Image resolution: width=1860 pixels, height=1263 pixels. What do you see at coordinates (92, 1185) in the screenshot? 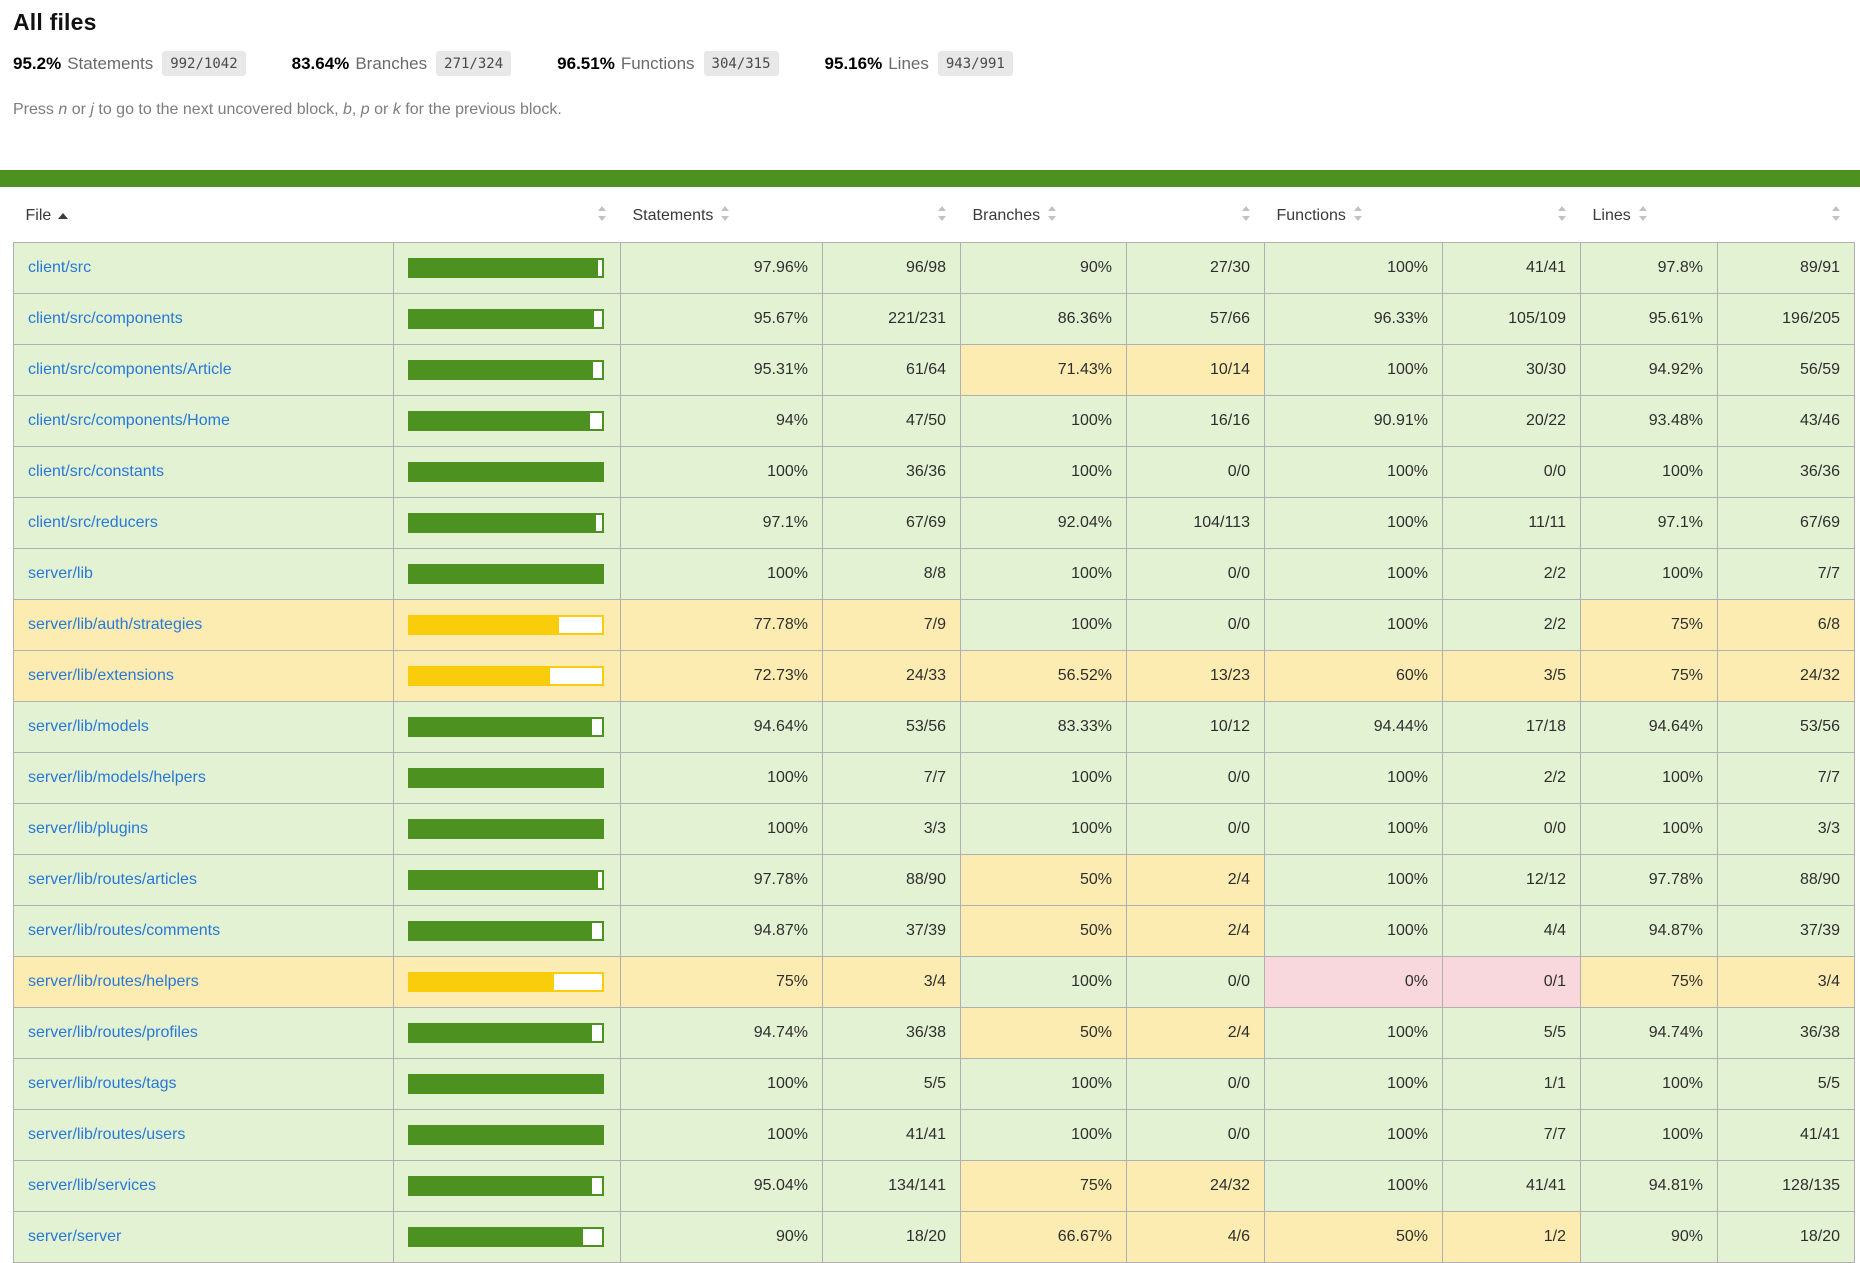
I see `file-link: server/lib/services` at bounding box center [92, 1185].